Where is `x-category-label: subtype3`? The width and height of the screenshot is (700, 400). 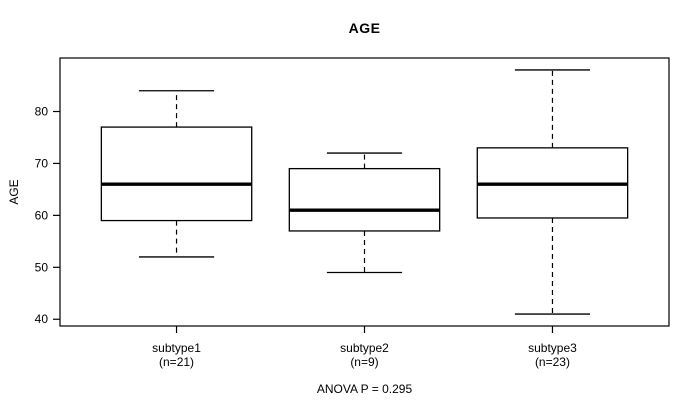
x-category-label: subtype3 is located at coordinates (552, 348).